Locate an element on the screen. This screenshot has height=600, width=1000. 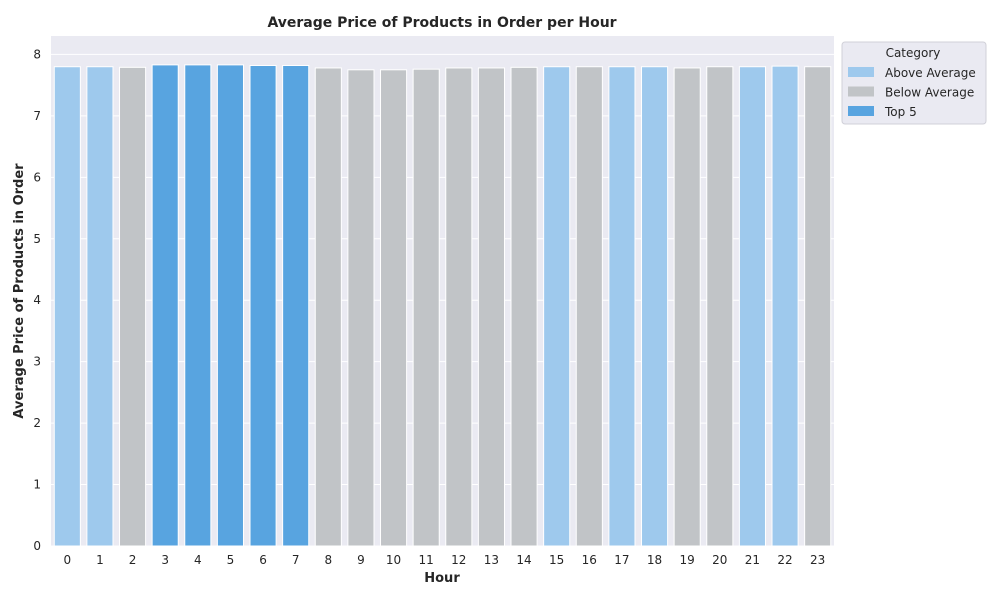
x-tick-label: 4 is located at coordinates (198, 560).